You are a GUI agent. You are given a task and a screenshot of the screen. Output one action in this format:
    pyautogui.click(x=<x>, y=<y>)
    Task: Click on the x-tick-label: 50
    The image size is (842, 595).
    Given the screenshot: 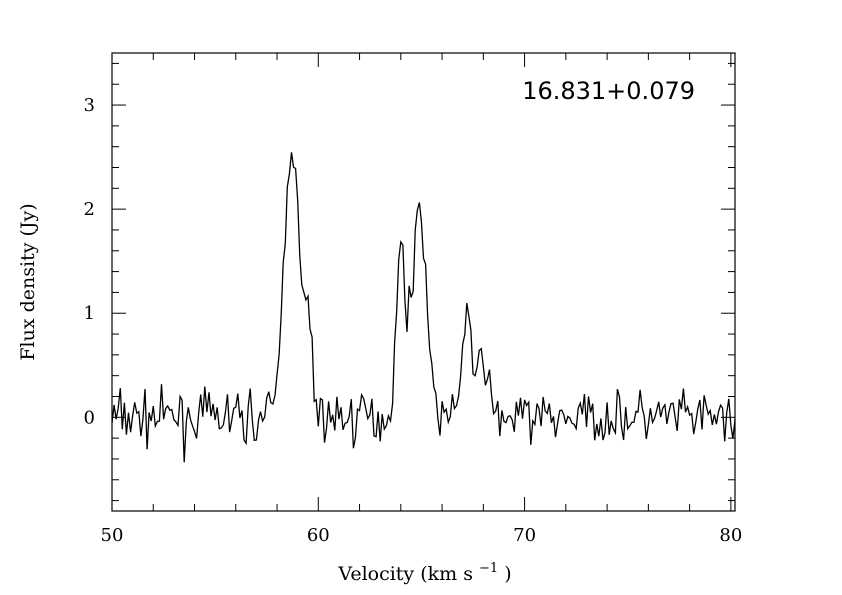 What is the action you would take?
    pyautogui.click(x=112, y=535)
    